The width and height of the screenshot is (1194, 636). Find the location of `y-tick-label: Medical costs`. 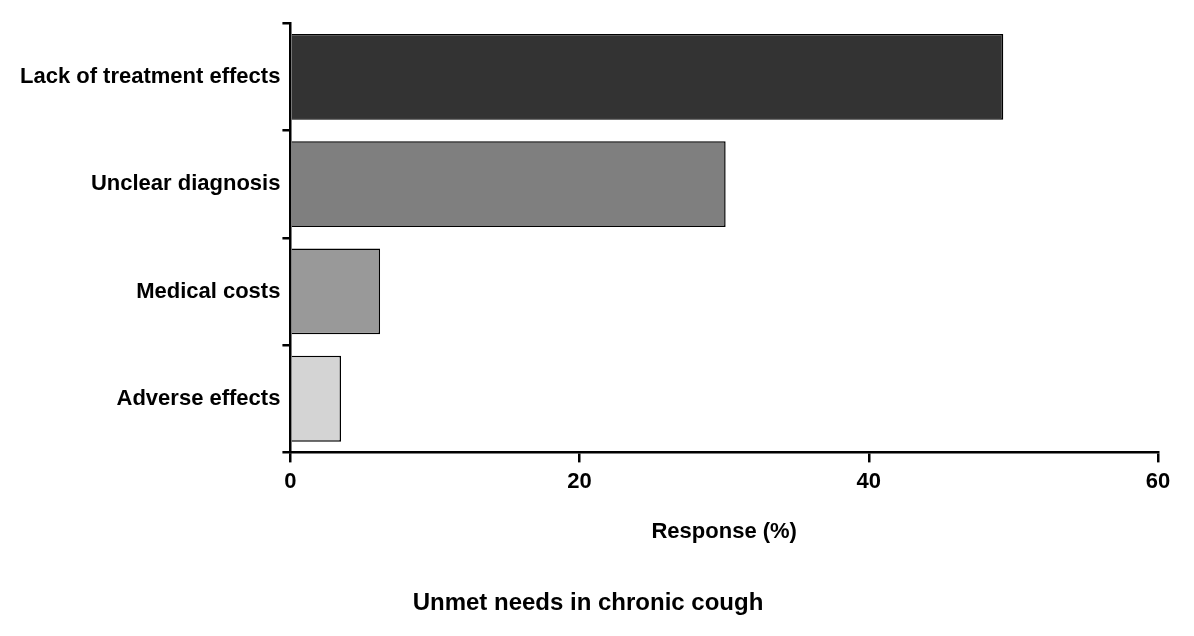

y-tick-label: Medical costs is located at coordinates (208, 290).